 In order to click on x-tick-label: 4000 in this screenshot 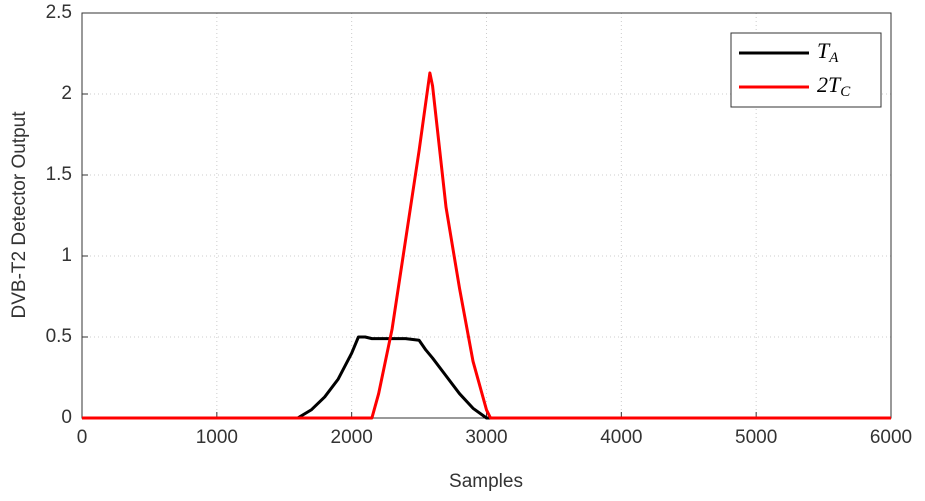, I will do `click(621, 437)`.